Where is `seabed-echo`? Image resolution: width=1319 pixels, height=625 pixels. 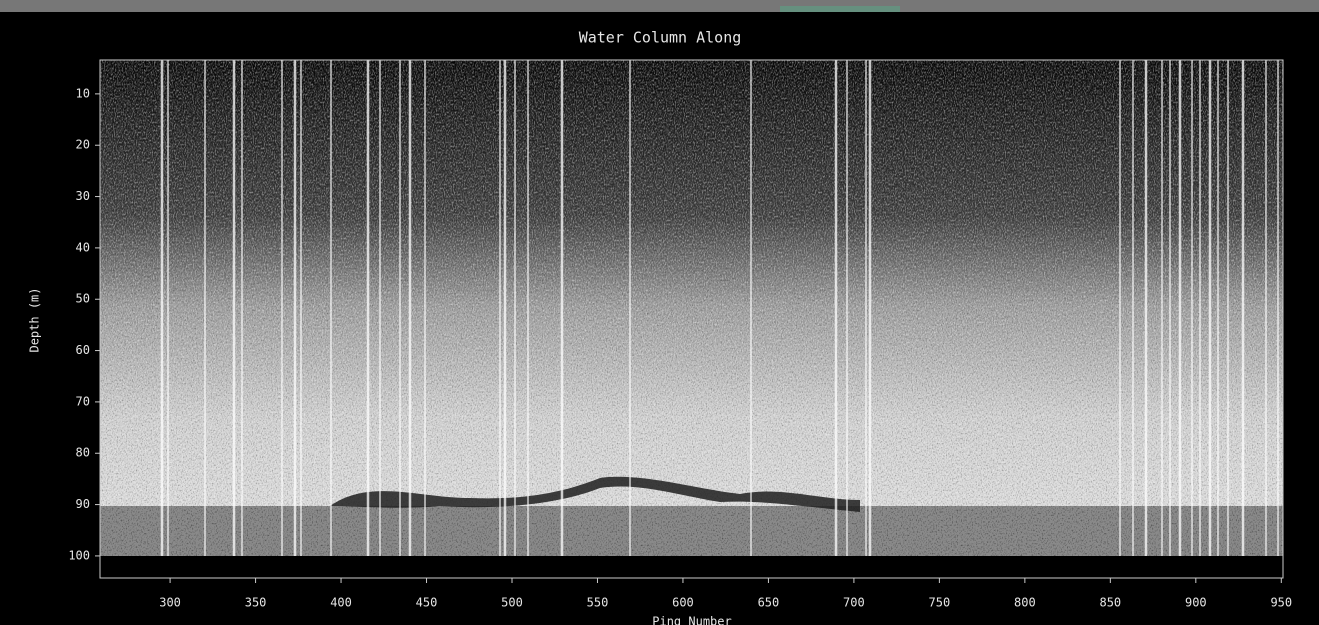 seabed-echo is located at coordinates (595, 494).